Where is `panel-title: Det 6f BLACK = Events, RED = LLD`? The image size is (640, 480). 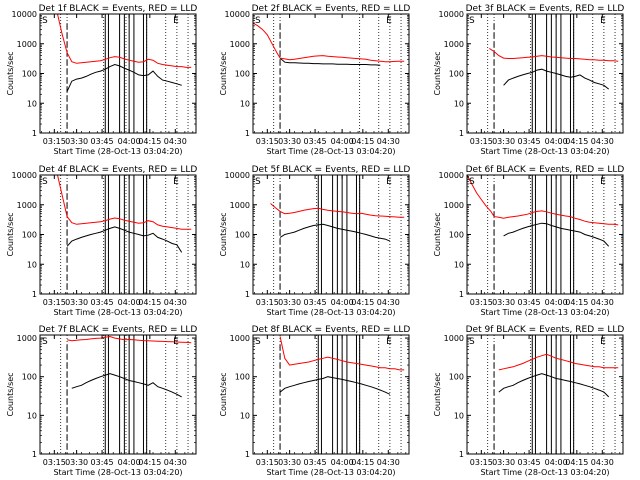
panel-title: Det 6f BLACK = Events, RED = LLD is located at coordinates (545, 170).